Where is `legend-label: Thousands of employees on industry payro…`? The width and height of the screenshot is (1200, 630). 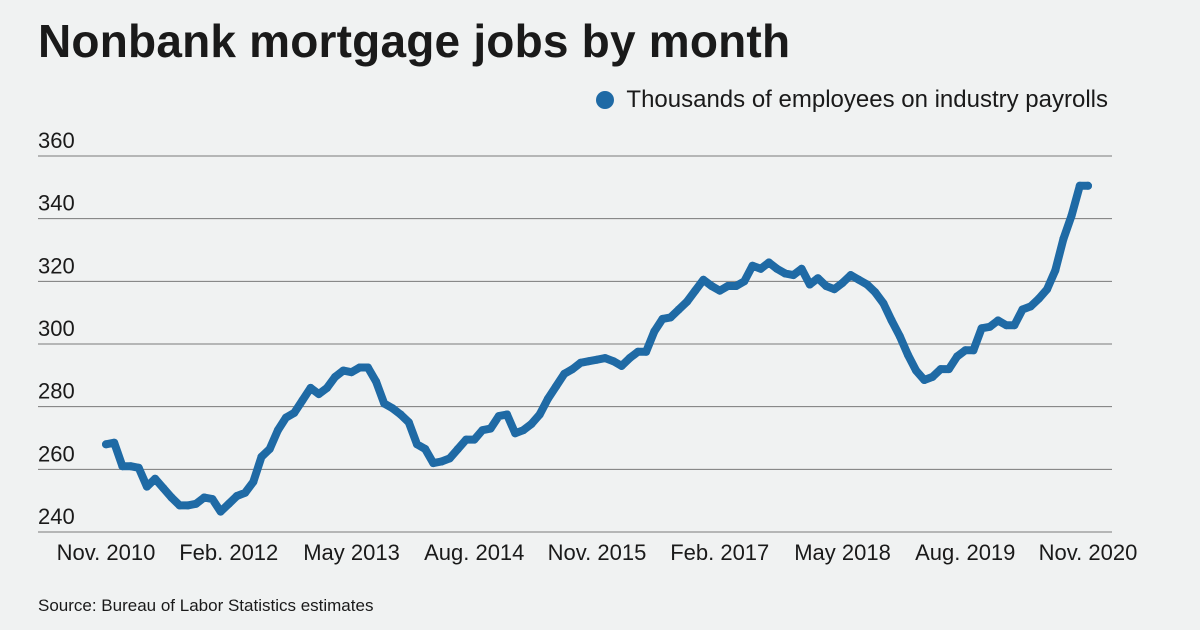
legend-label: Thousands of employees on industry payro… is located at coordinates (867, 99).